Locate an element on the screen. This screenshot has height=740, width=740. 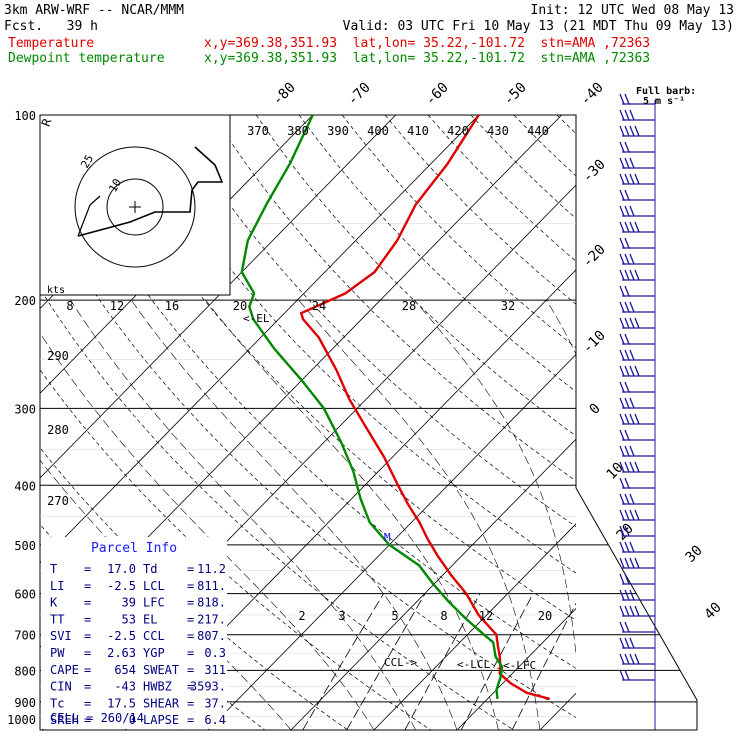
hodograph-speed-label: 12 is located at coordinates (117, 306).